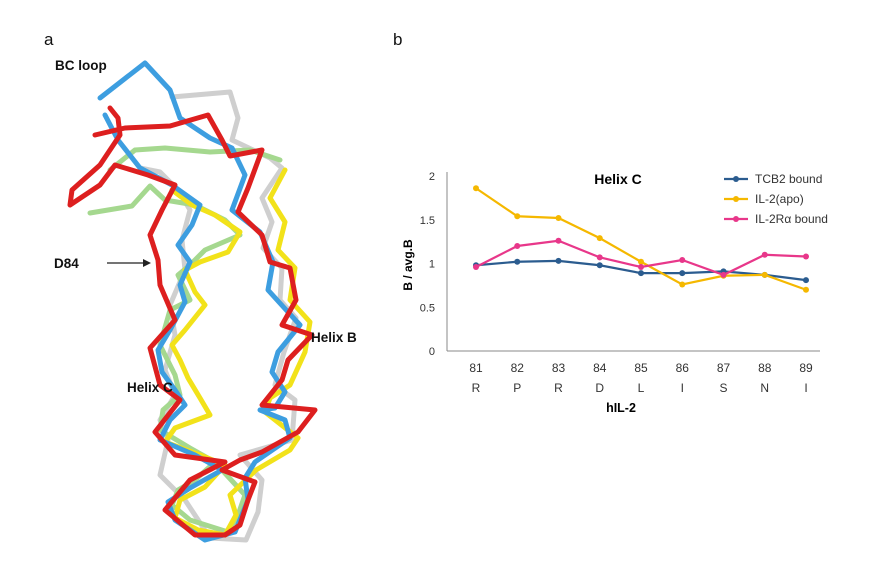 The width and height of the screenshot is (880, 580). I want to click on y-tick-label: 0.5, so click(427, 308).